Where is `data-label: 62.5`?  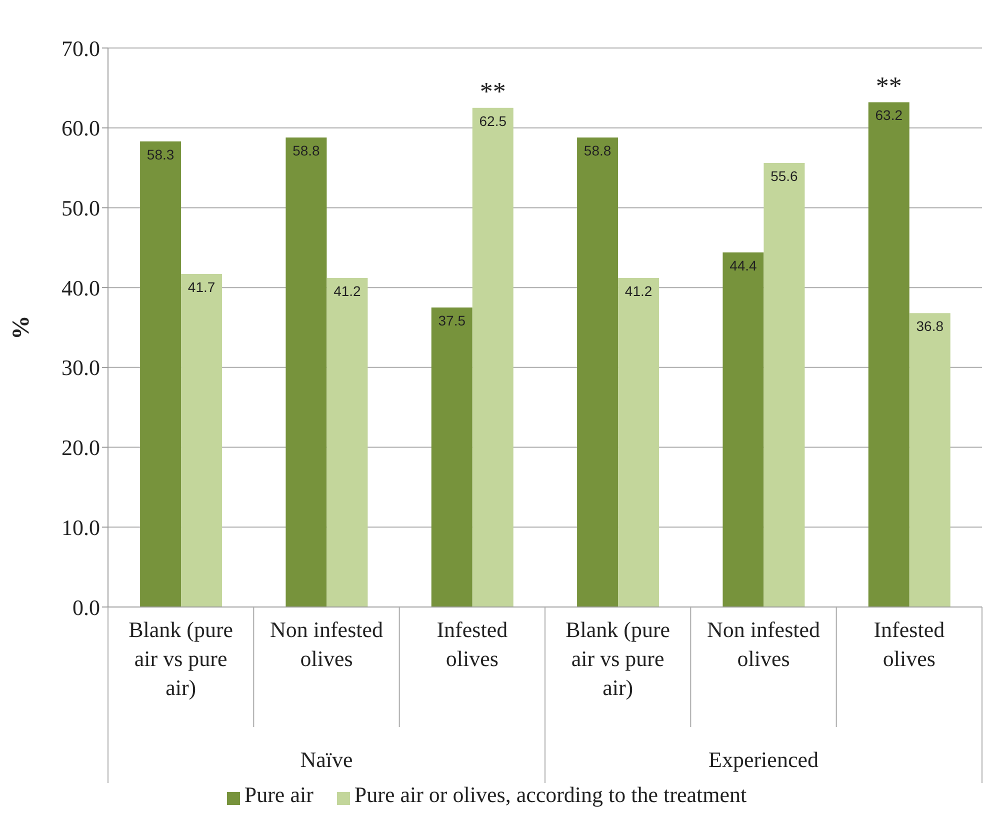
data-label: 62.5 is located at coordinates (493, 120).